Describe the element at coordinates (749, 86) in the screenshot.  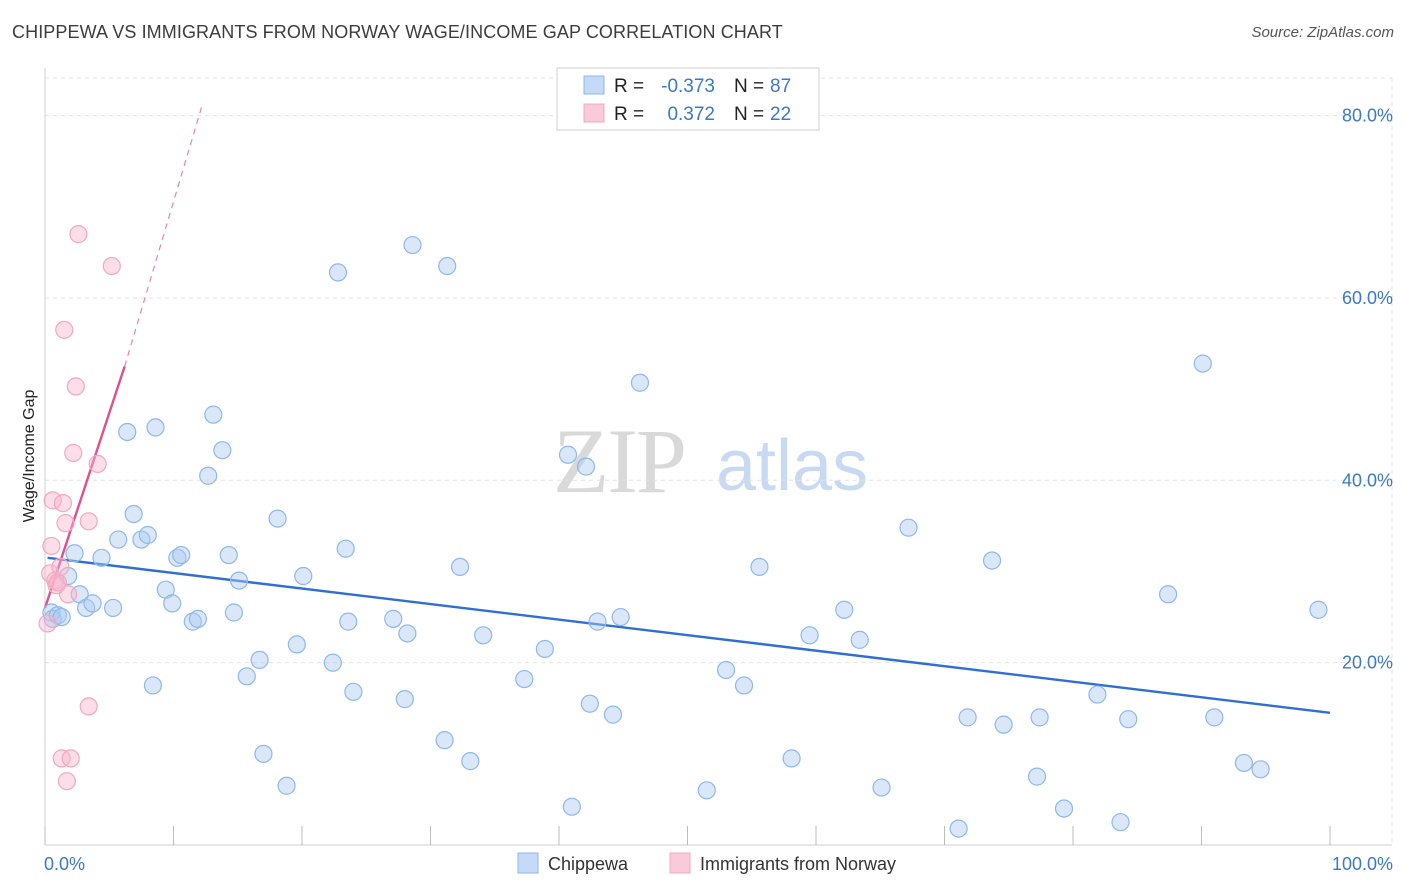
I see `legend-n-label-1: N =` at that location.